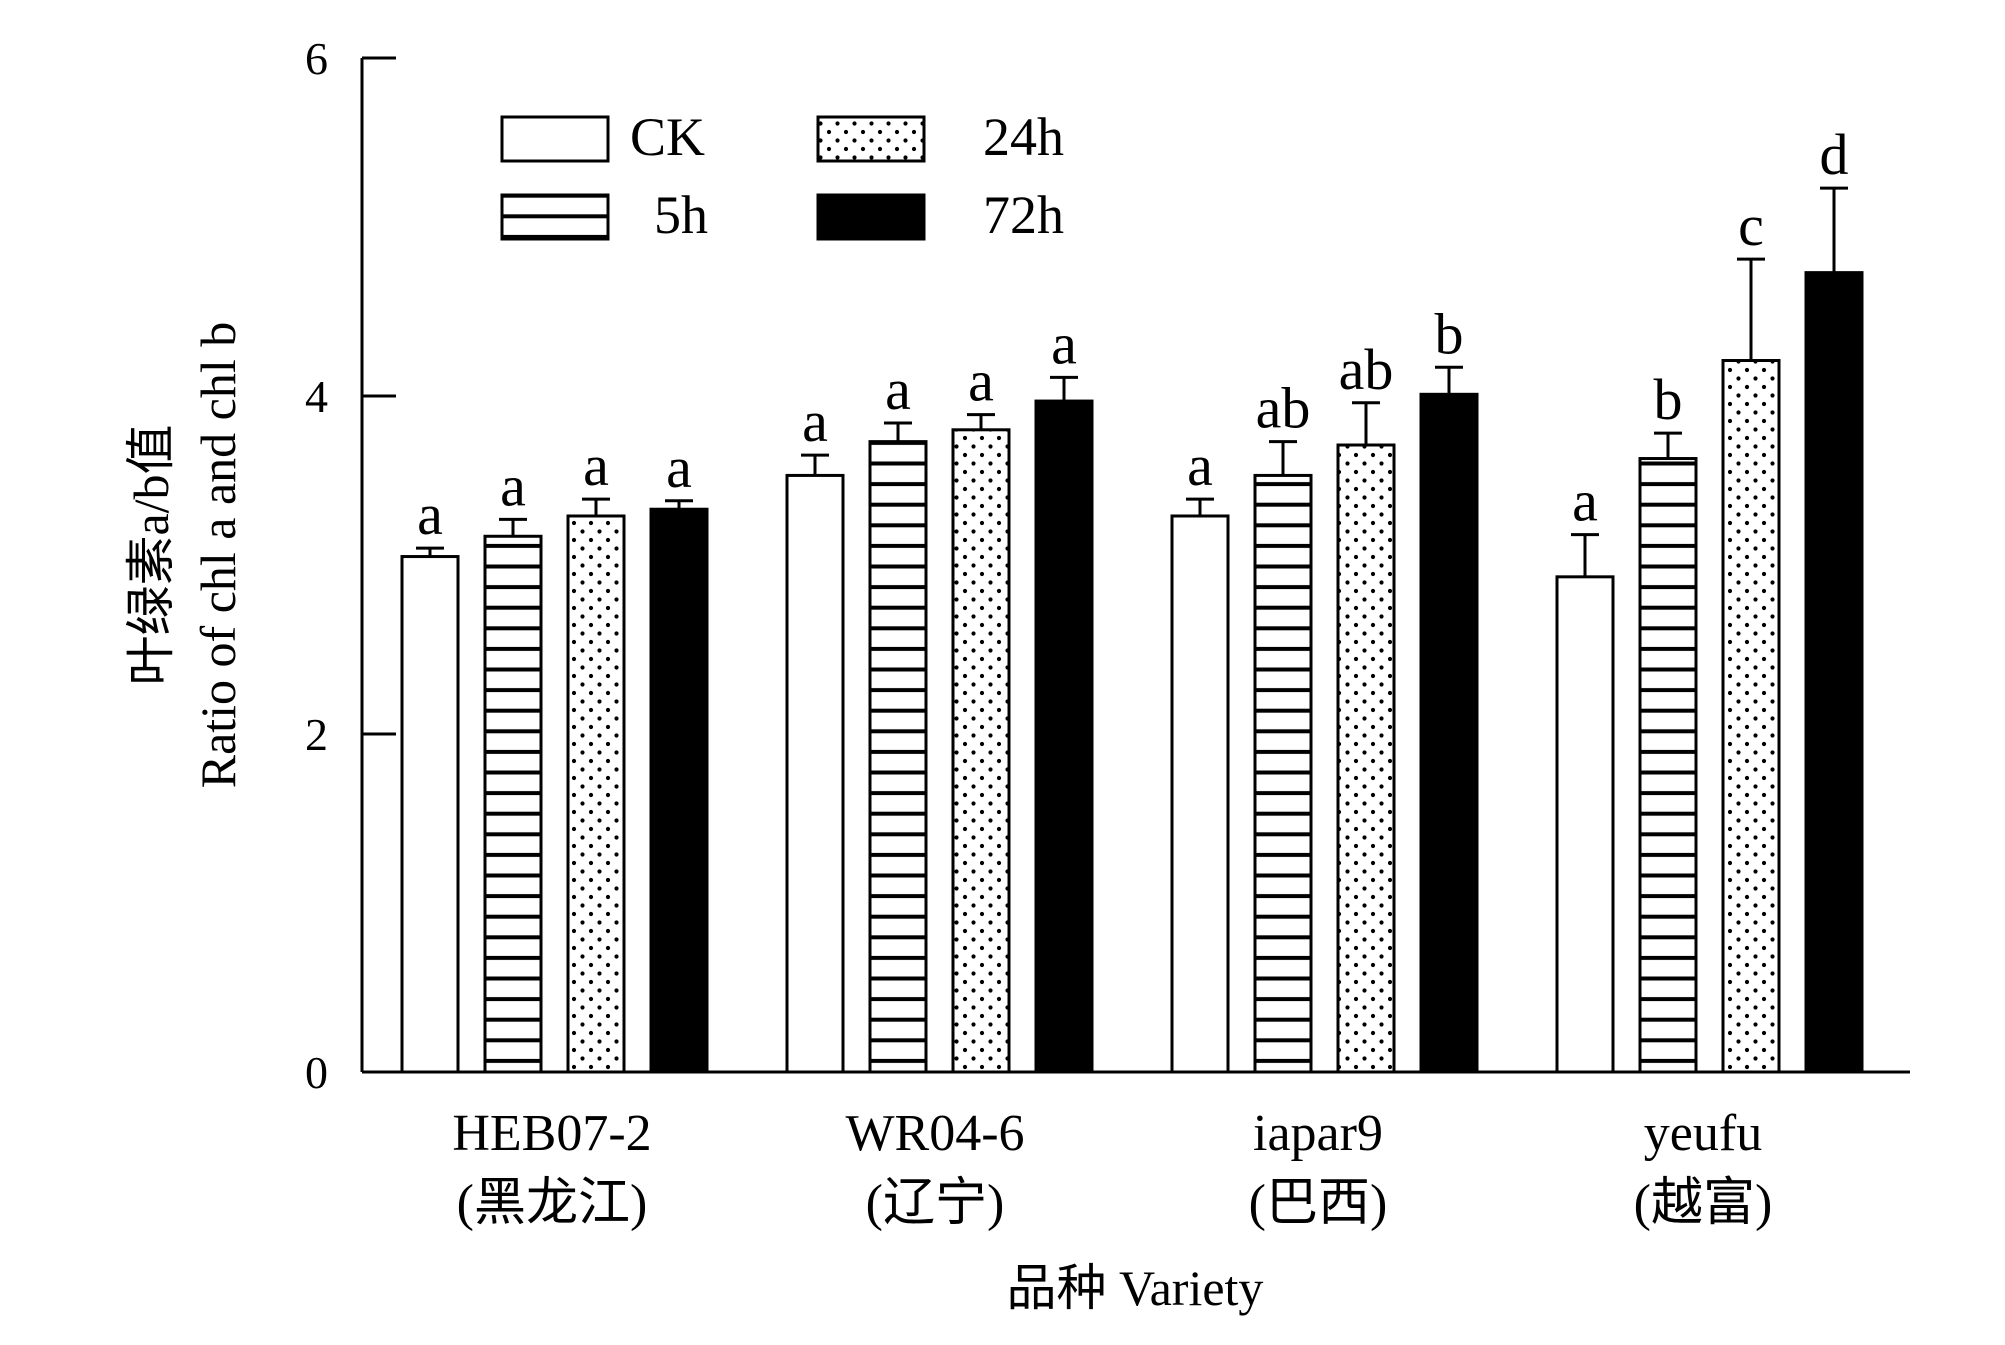  Describe the element at coordinates (1709, 598) in the screenshot. I see `bar-group: ab cd` at that location.